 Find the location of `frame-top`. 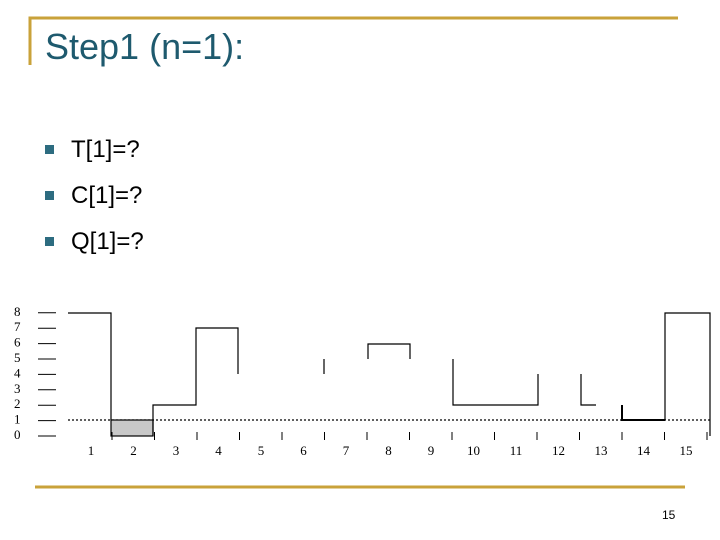

frame-top is located at coordinates (353, 40).